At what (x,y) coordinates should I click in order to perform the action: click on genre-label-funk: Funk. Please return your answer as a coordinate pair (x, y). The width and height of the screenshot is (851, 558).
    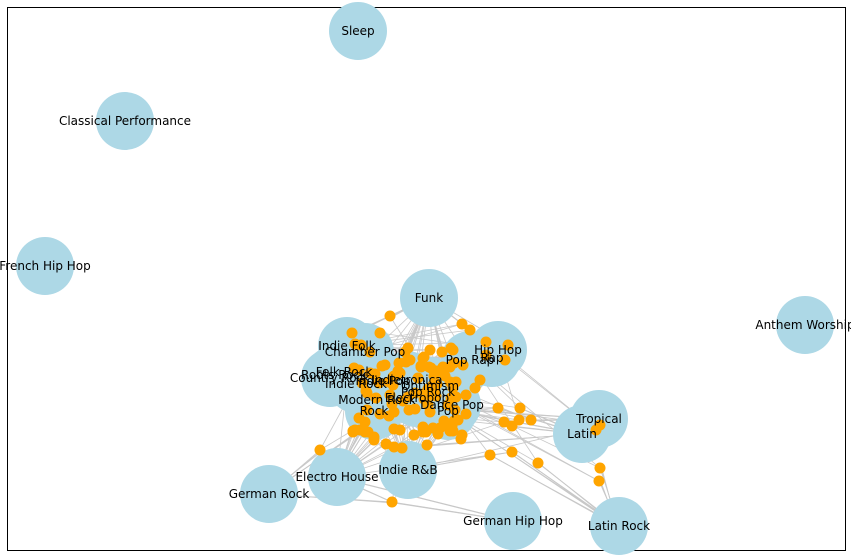
    Looking at the image, I should click on (429, 298).